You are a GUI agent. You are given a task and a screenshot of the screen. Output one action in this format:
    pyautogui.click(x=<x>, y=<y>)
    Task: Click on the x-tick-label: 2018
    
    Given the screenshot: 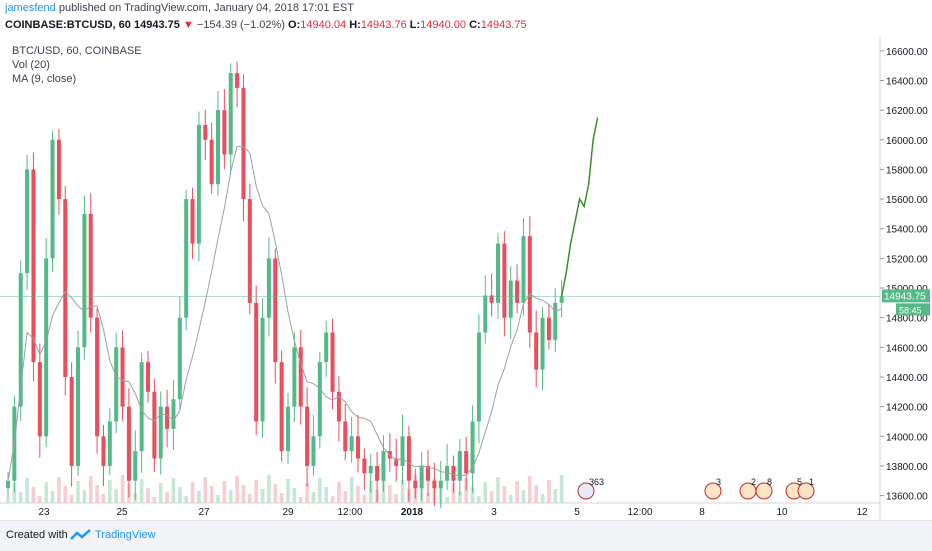 What is the action you would take?
    pyautogui.click(x=412, y=512)
    